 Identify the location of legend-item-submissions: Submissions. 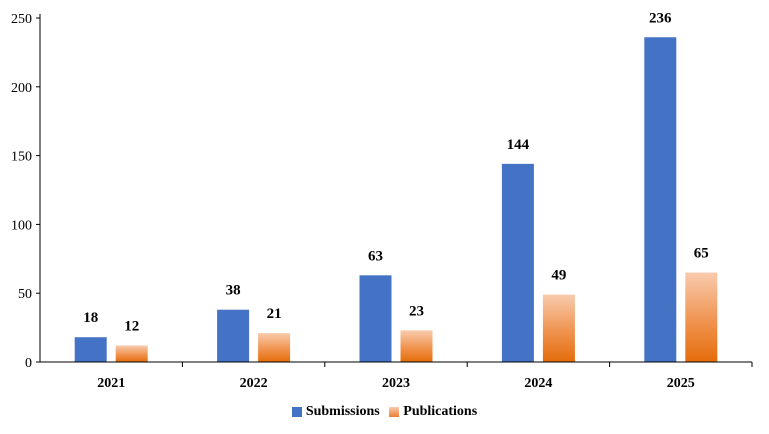
(335, 412).